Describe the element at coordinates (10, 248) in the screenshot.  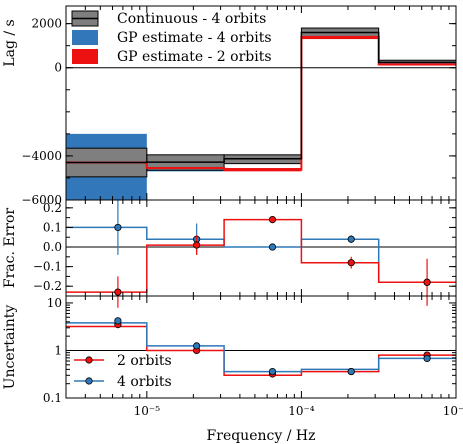
I see `y-axis-label: Frac. Error` at that location.